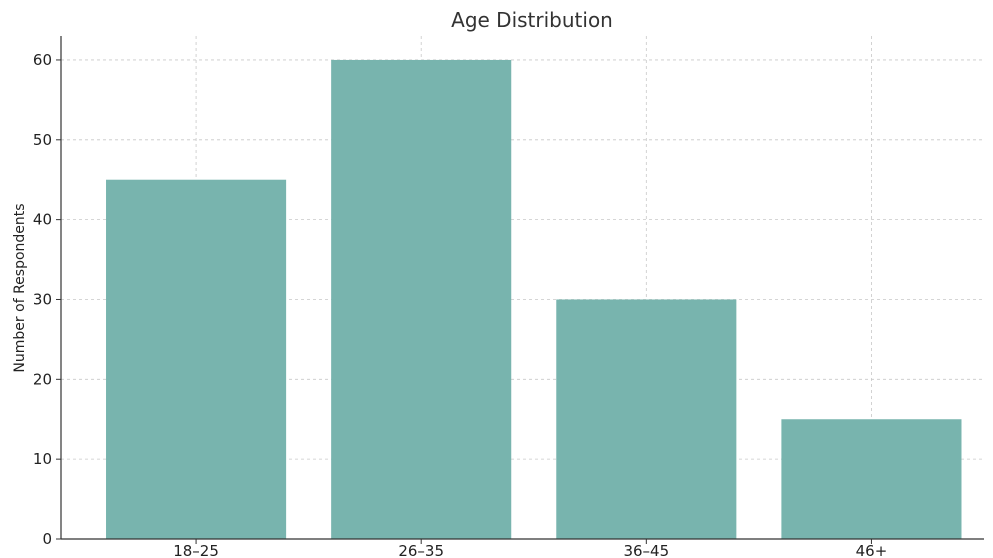 This screenshot has width=993, height=558. What do you see at coordinates (646, 550) in the screenshot?
I see `x-tick-label: 36–45` at bounding box center [646, 550].